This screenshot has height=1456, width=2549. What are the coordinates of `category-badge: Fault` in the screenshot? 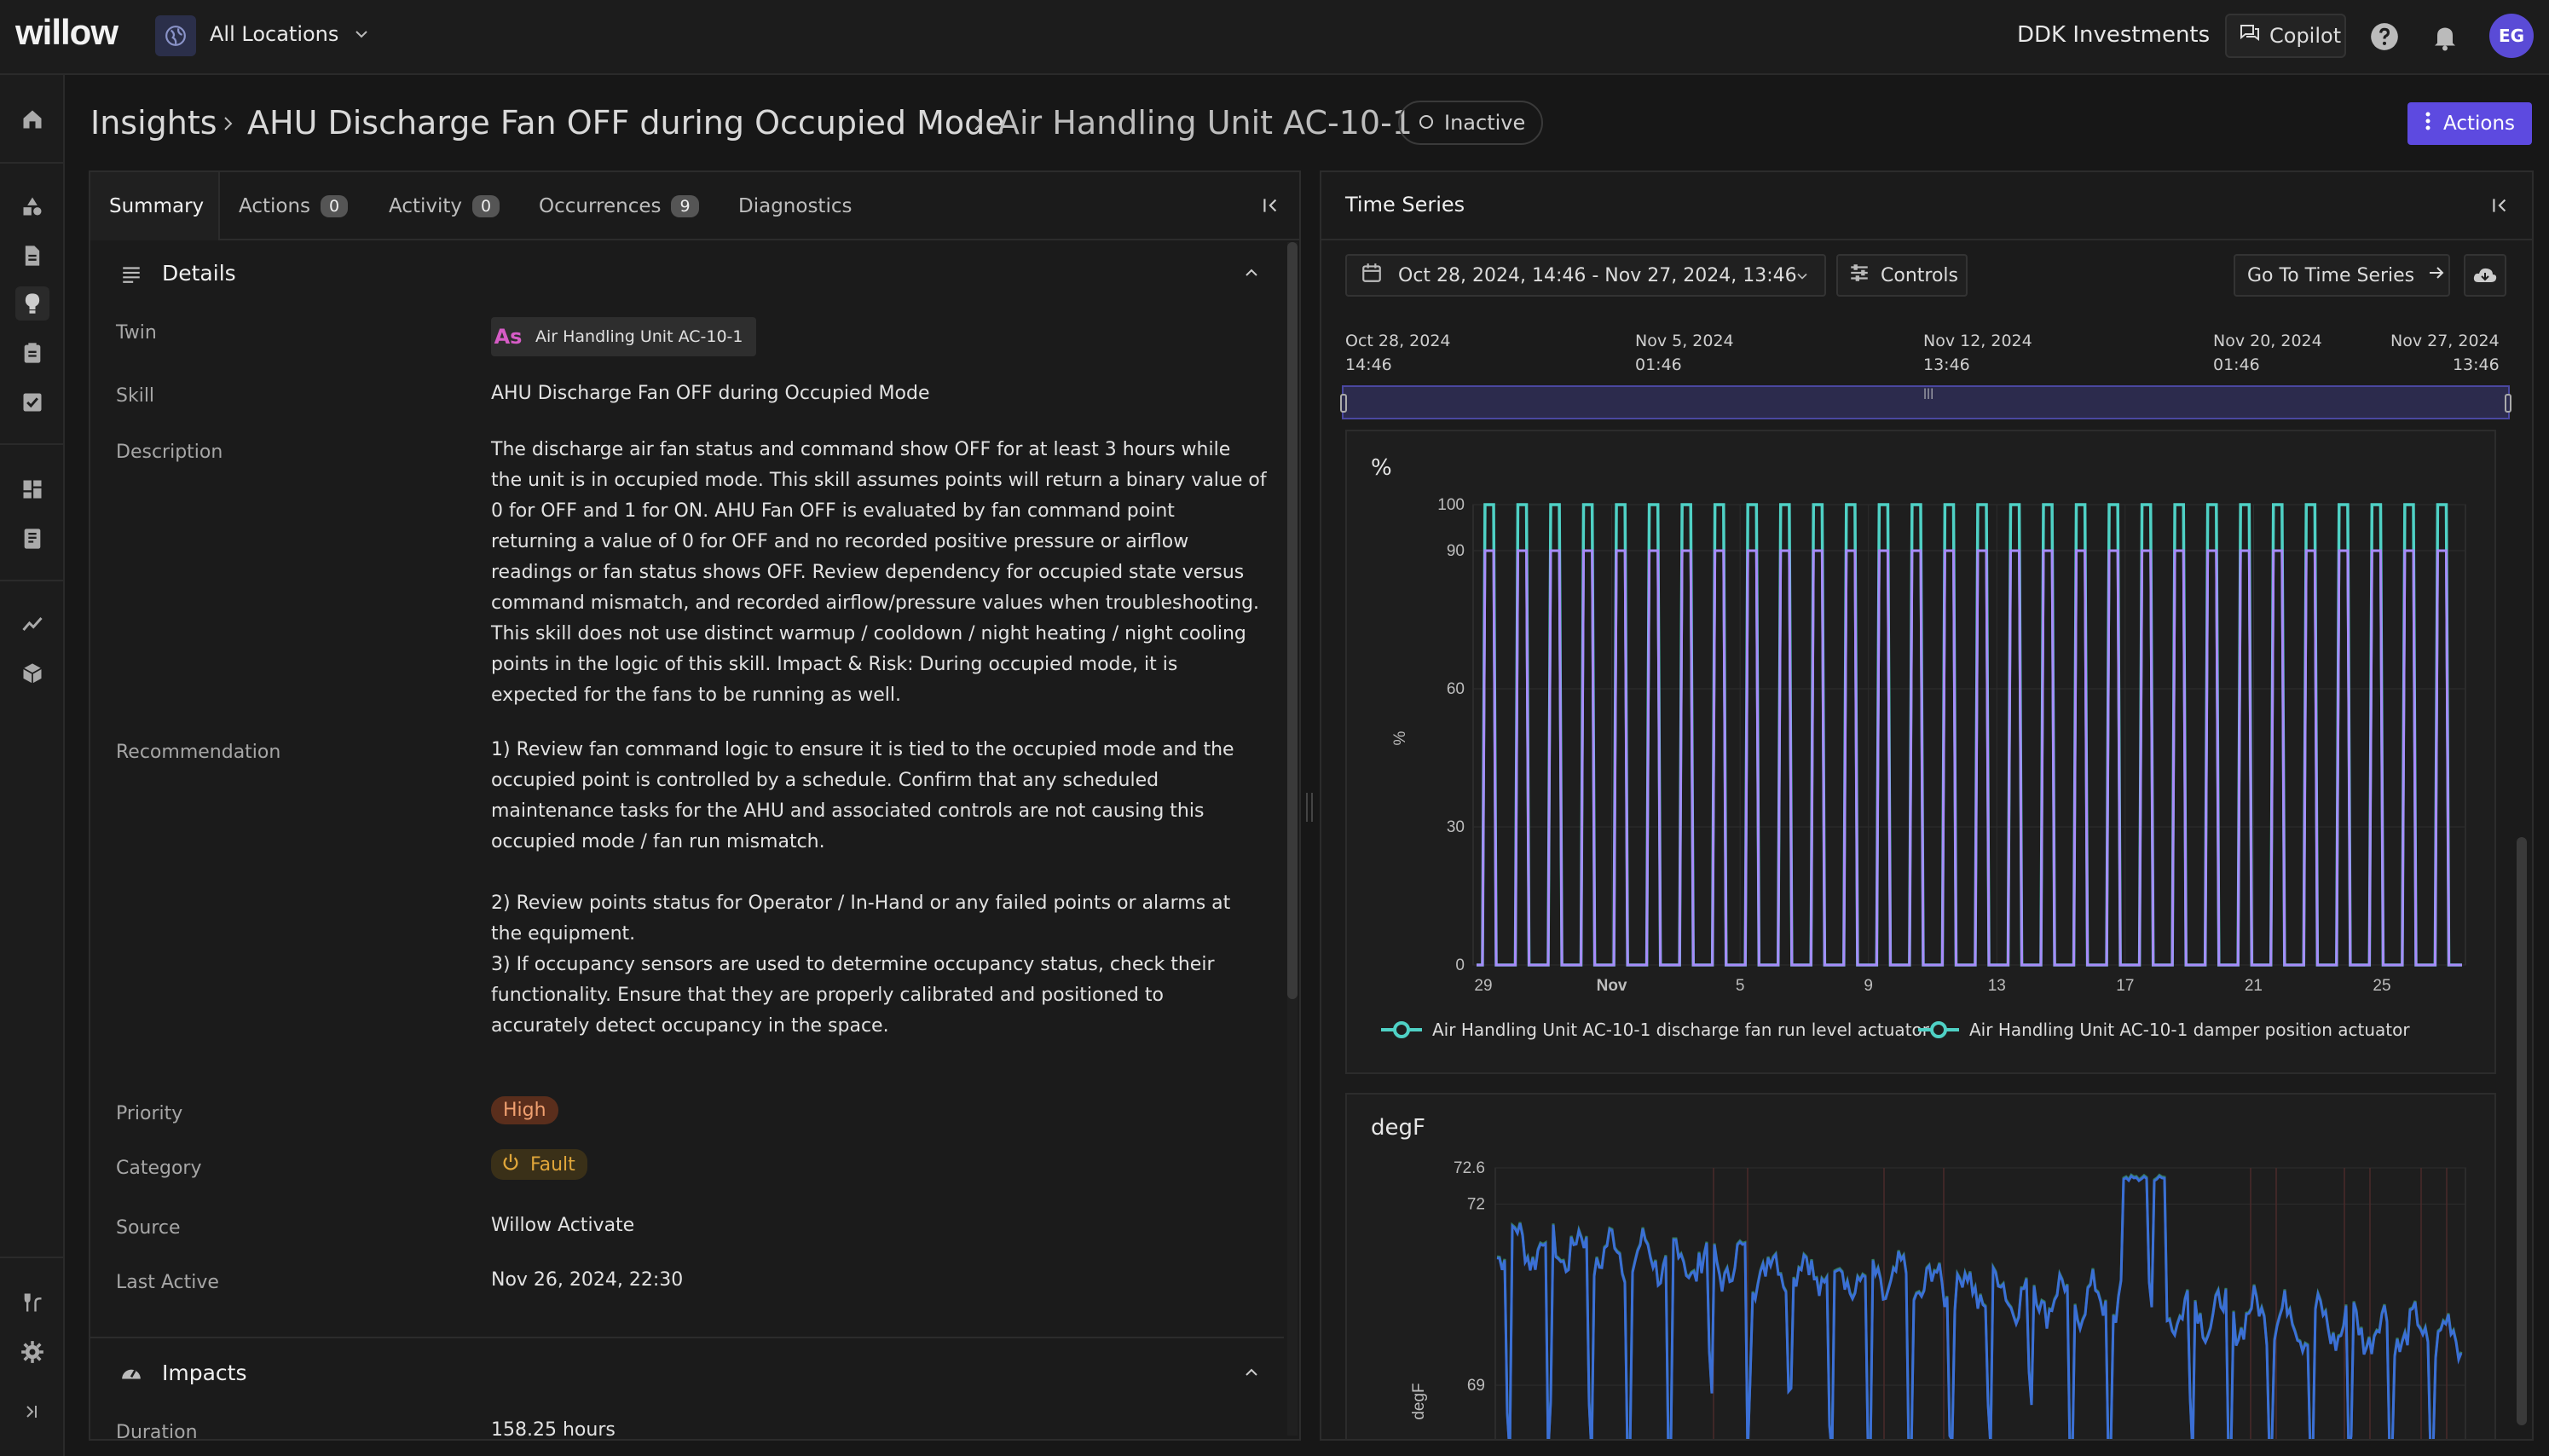 It's located at (539, 1164).